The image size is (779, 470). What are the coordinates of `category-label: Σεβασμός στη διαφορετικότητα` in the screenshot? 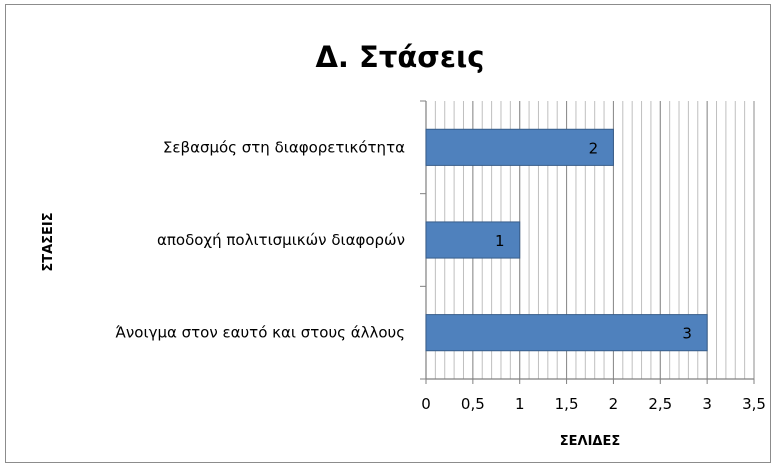 It's located at (284, 147).